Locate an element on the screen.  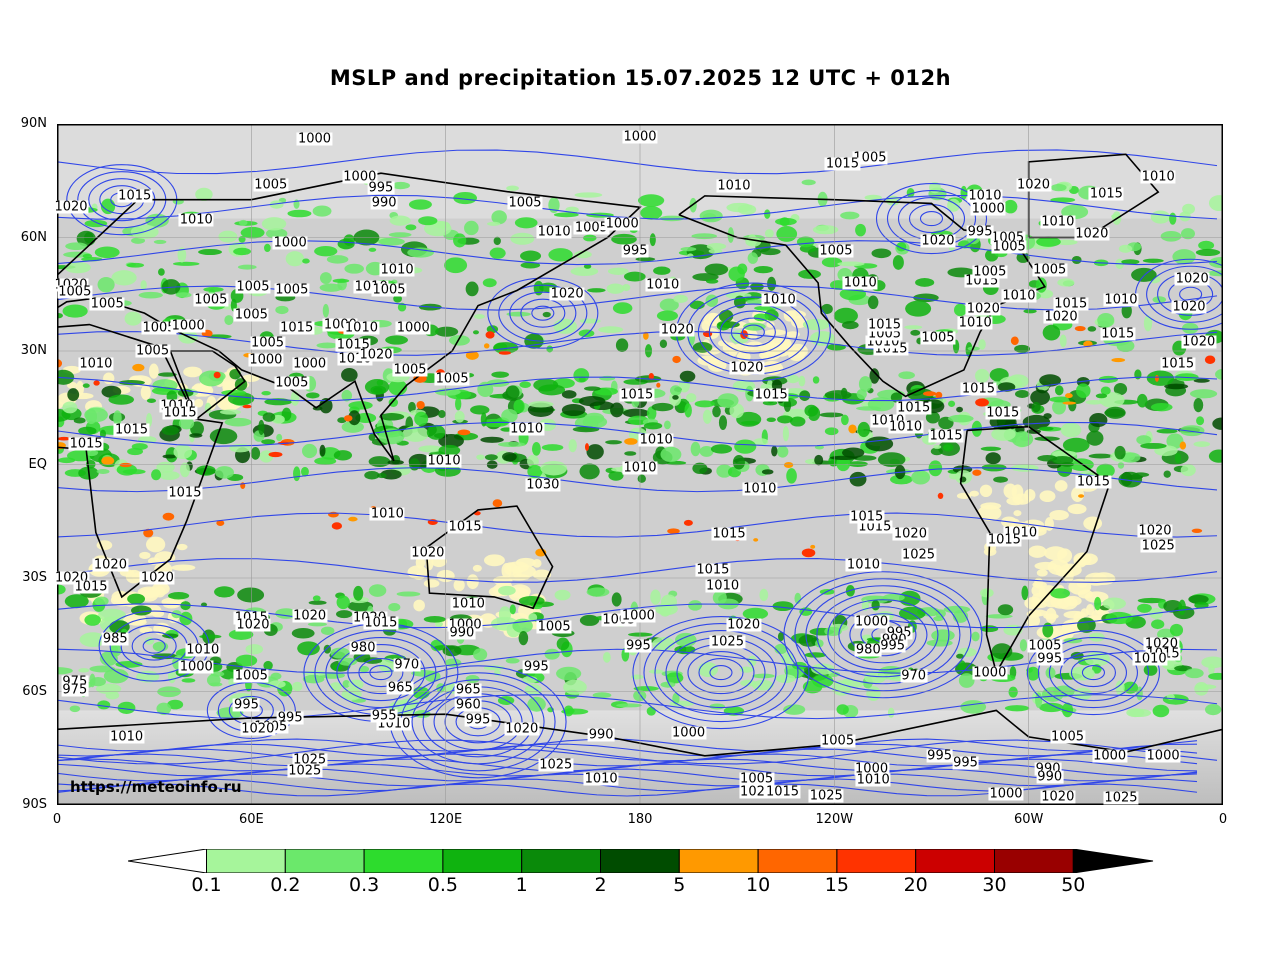
colorbar-tick-label: 20 is located at coordinates (915, 885).